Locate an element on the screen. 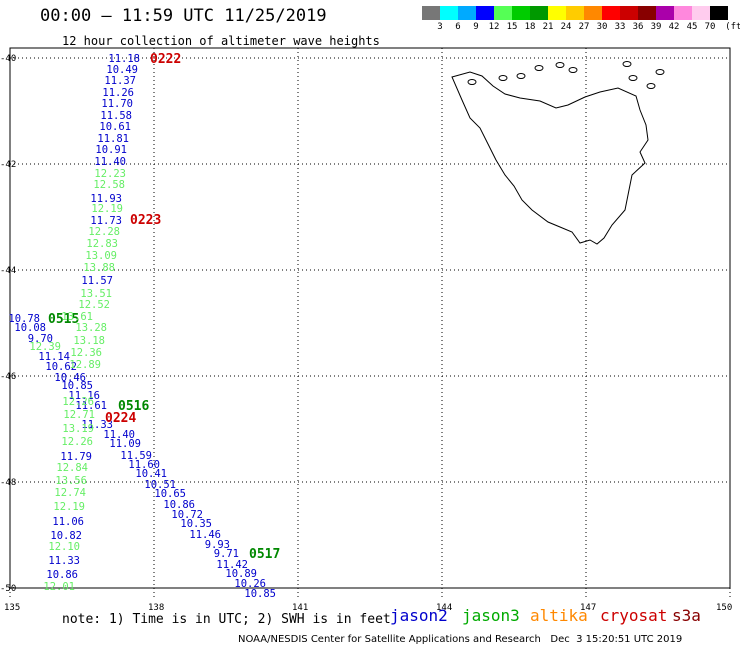 The height and width of the screenshot is (650, 740). wave-height-label: 11.42 is located at coordinates (232, 565).